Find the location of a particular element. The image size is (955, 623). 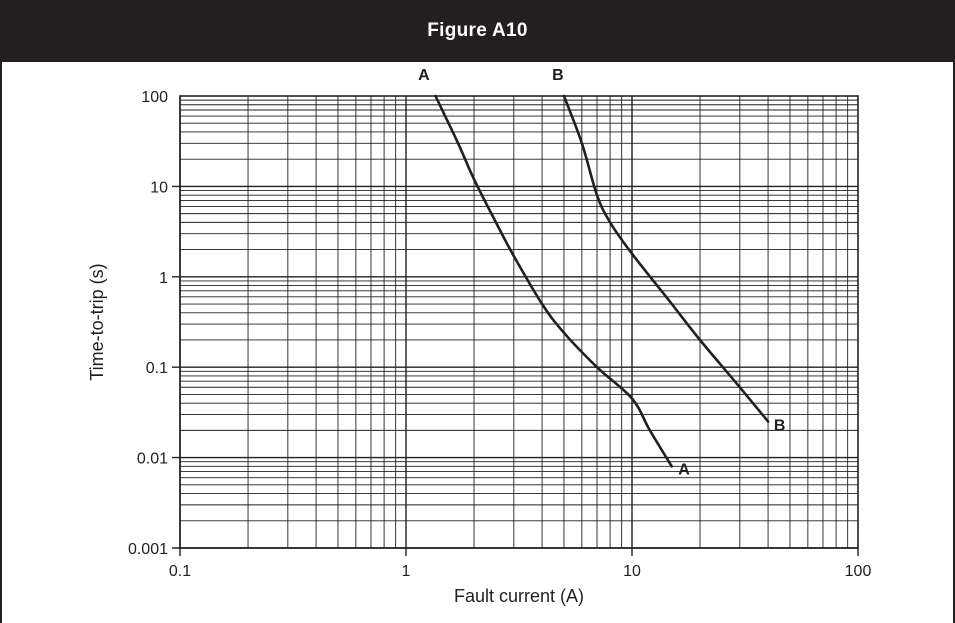

y-tick-label: 0.1 is located at coordinates (157, 368).